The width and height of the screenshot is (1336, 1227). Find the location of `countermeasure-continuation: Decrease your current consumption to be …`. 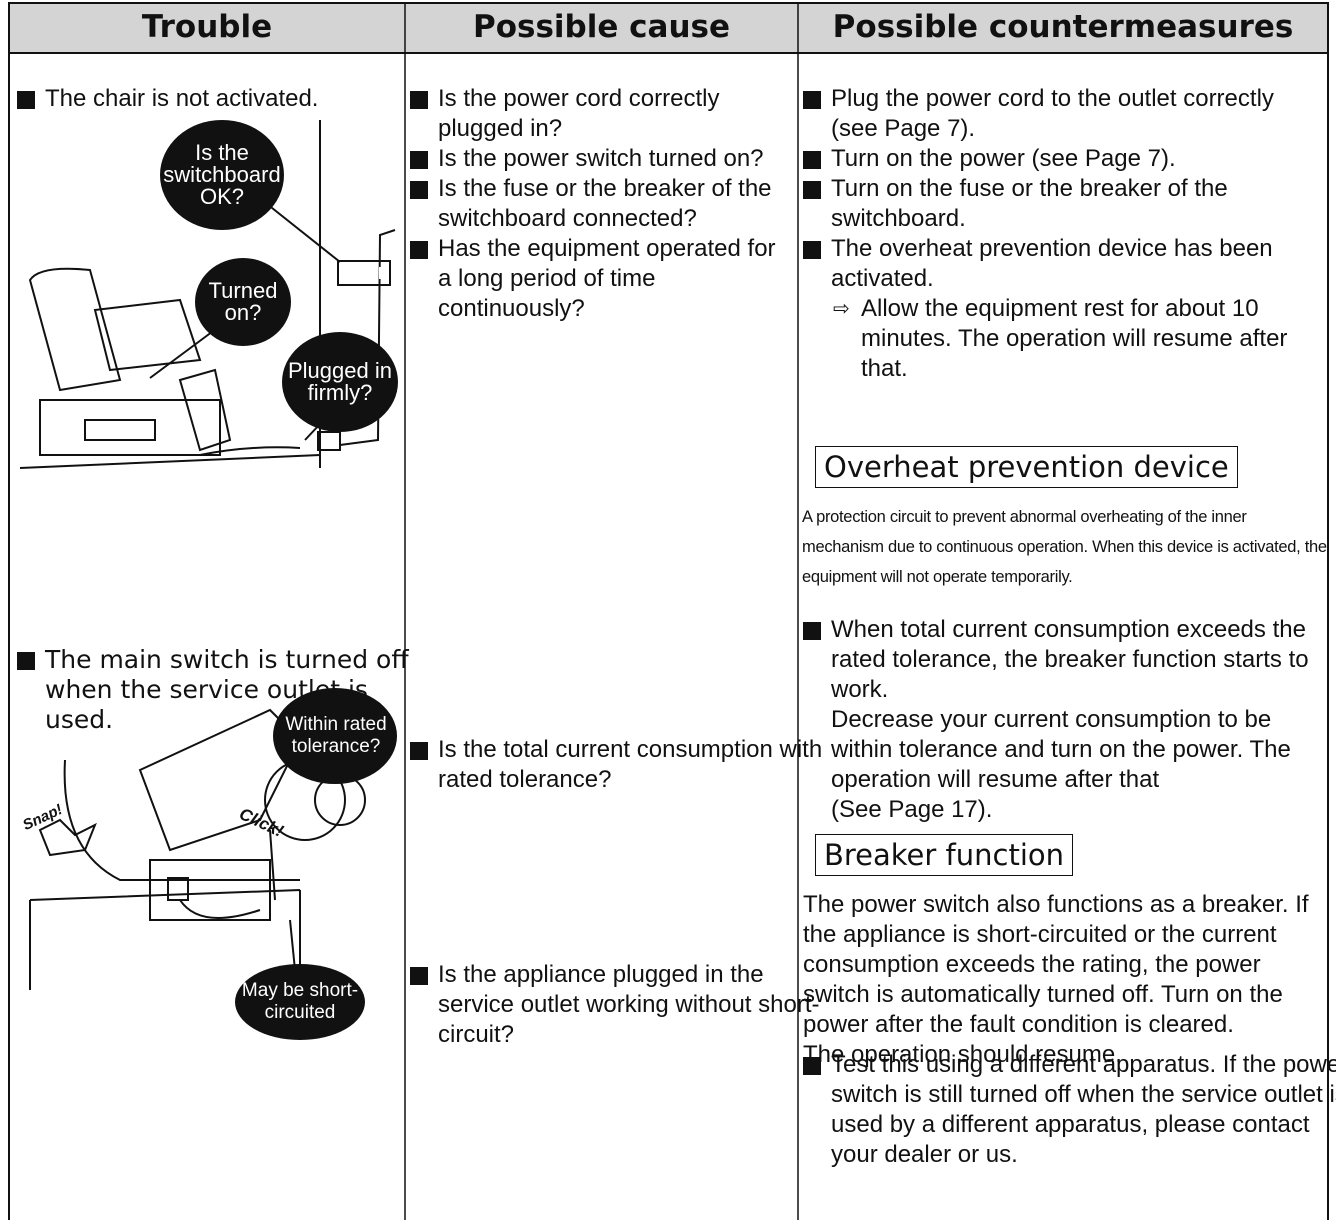

countermeasure-continuation: Decrease your current consumption to be … is located at coordinates (1061, 749).